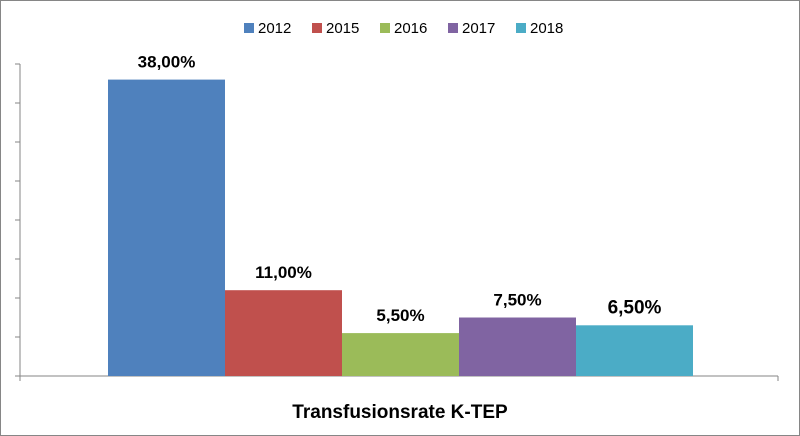  I want to click on legend-swatch-2017, so click(453, 28).